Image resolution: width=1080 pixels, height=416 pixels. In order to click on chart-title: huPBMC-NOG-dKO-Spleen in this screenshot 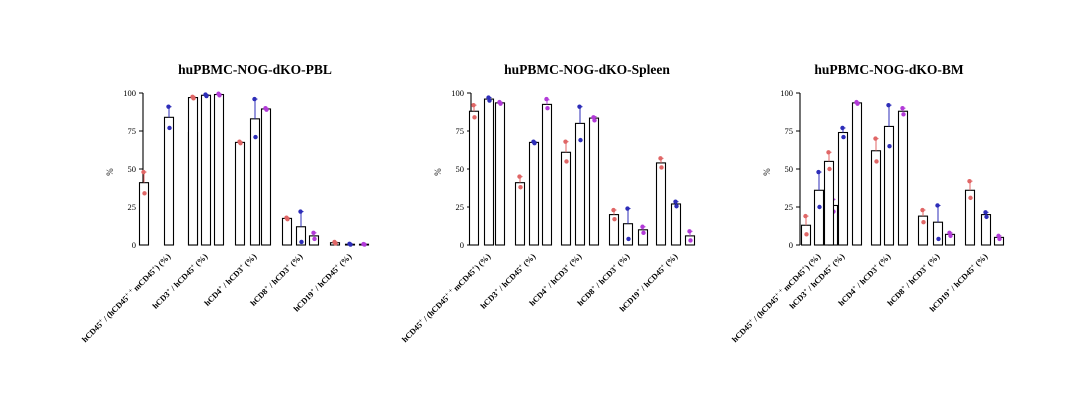, I will do `click(587, 69)`.